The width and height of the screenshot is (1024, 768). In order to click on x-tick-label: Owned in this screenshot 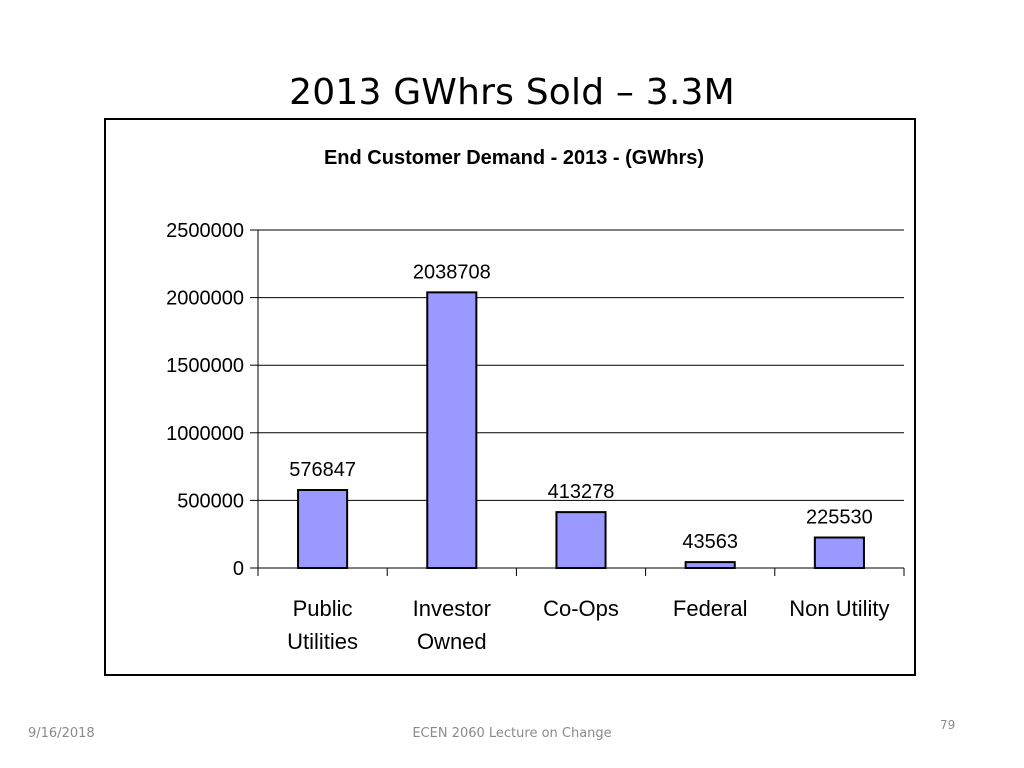, I will do `click(452, 641)`.